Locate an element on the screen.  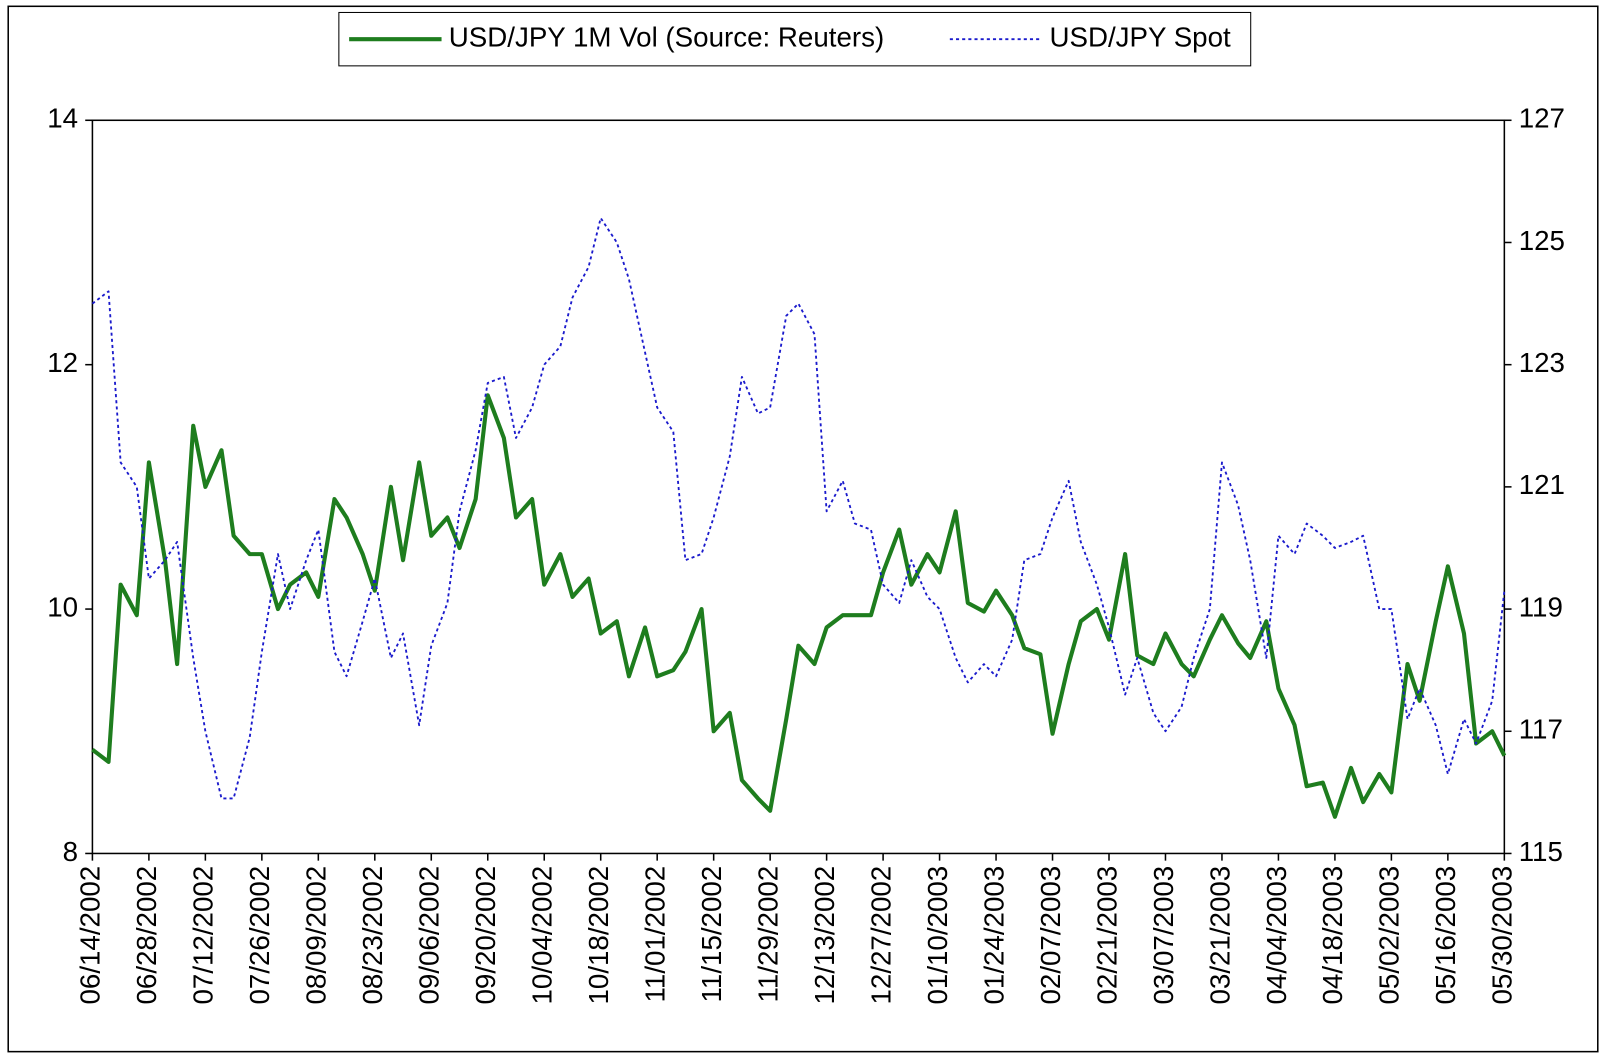
legend-label: USD/JPY Spot is located at coordinates (1140, 36).